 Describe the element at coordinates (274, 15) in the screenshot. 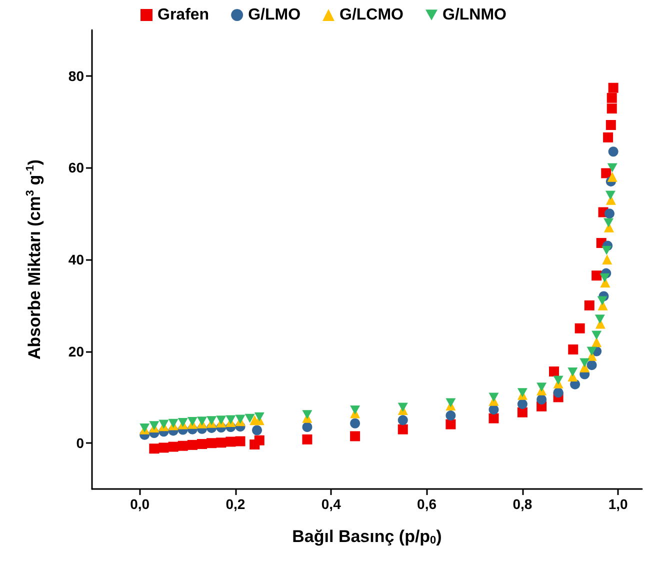

I see `legend-label: G/LMO` at that location.